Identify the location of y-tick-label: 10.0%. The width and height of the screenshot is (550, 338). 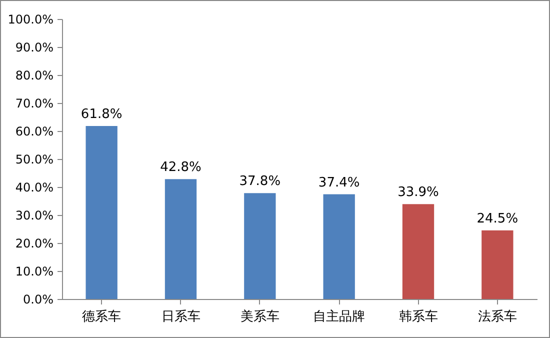
(34, 271).